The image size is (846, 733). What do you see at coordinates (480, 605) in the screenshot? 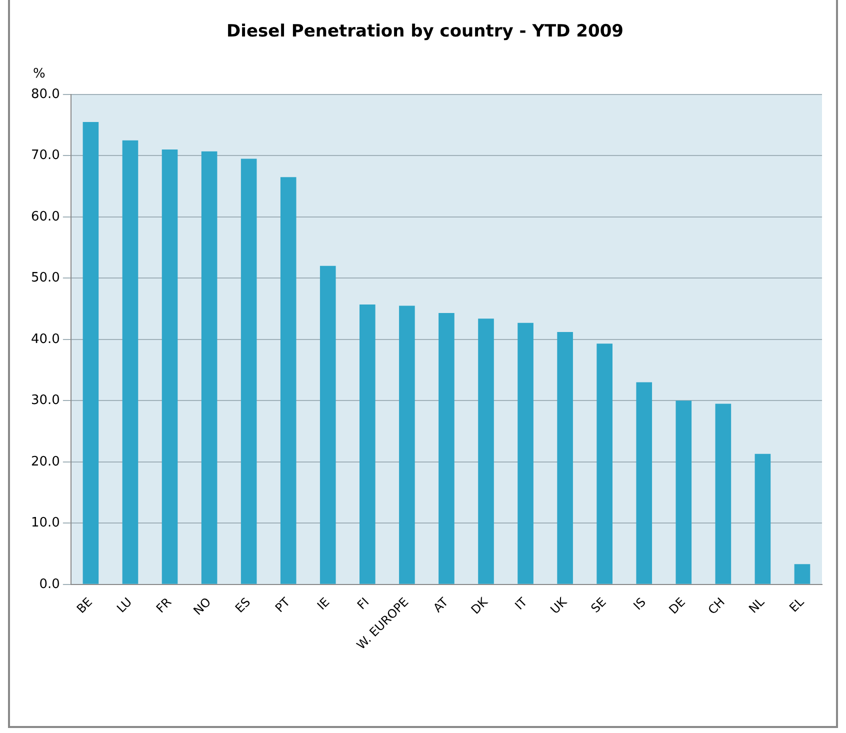
I see `x-tick-label: DK` at bounding box center [480, 605].